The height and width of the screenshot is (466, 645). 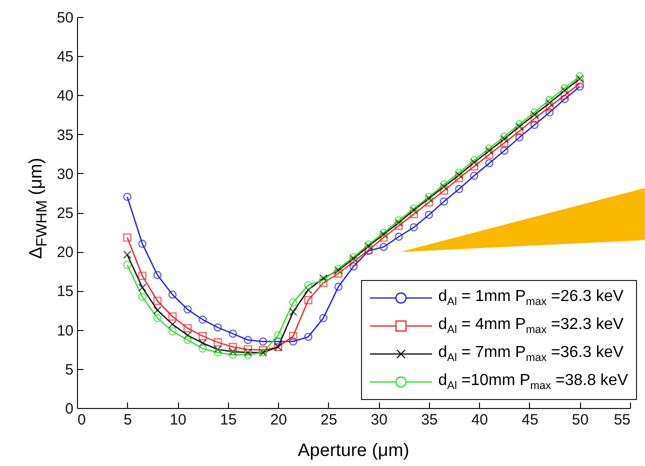 What do you see at coordinates (65, 18) in the screenshot?
I see `y-tick-label: 50` at bounding box center [65, 18].